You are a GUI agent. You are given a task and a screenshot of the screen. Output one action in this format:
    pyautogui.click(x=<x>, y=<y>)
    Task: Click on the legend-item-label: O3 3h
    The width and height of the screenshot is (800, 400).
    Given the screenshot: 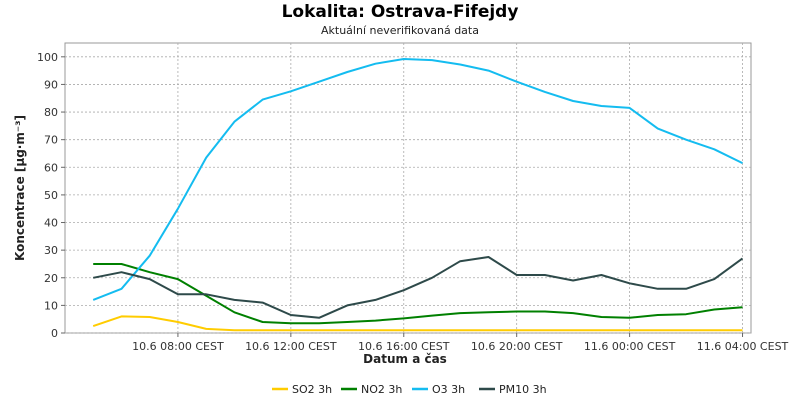 What is the action you would take?
    pyautogui.click(x=448, y=389)
    